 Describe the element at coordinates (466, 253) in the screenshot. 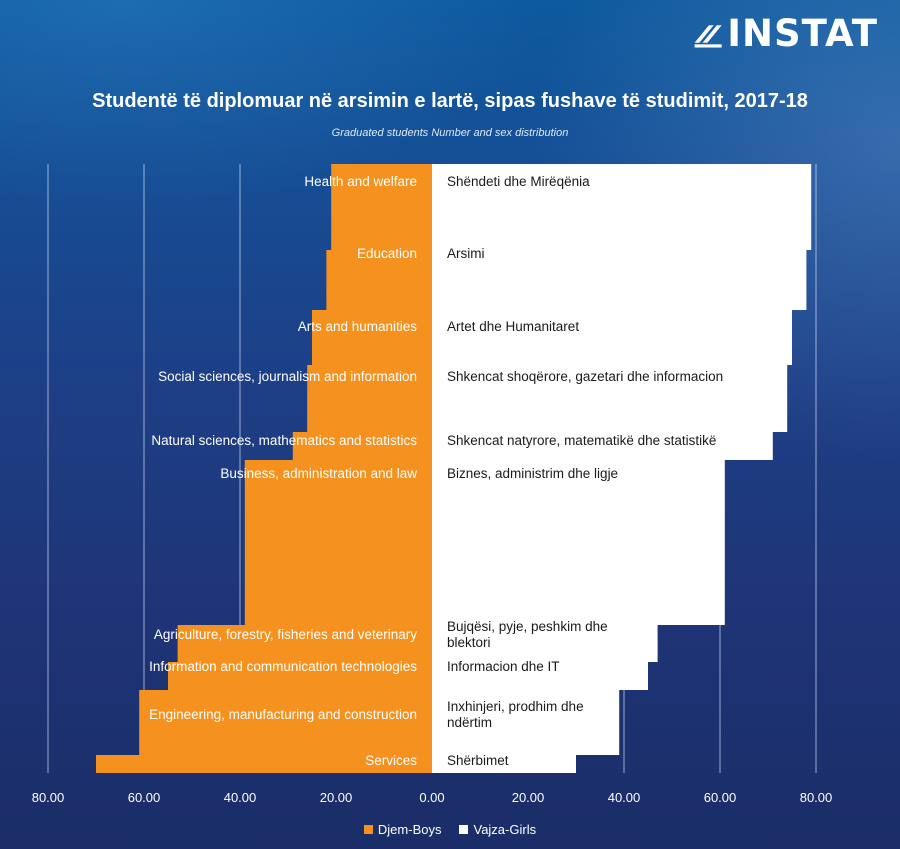

I see `category-label-sq: Arsimi` at that location.